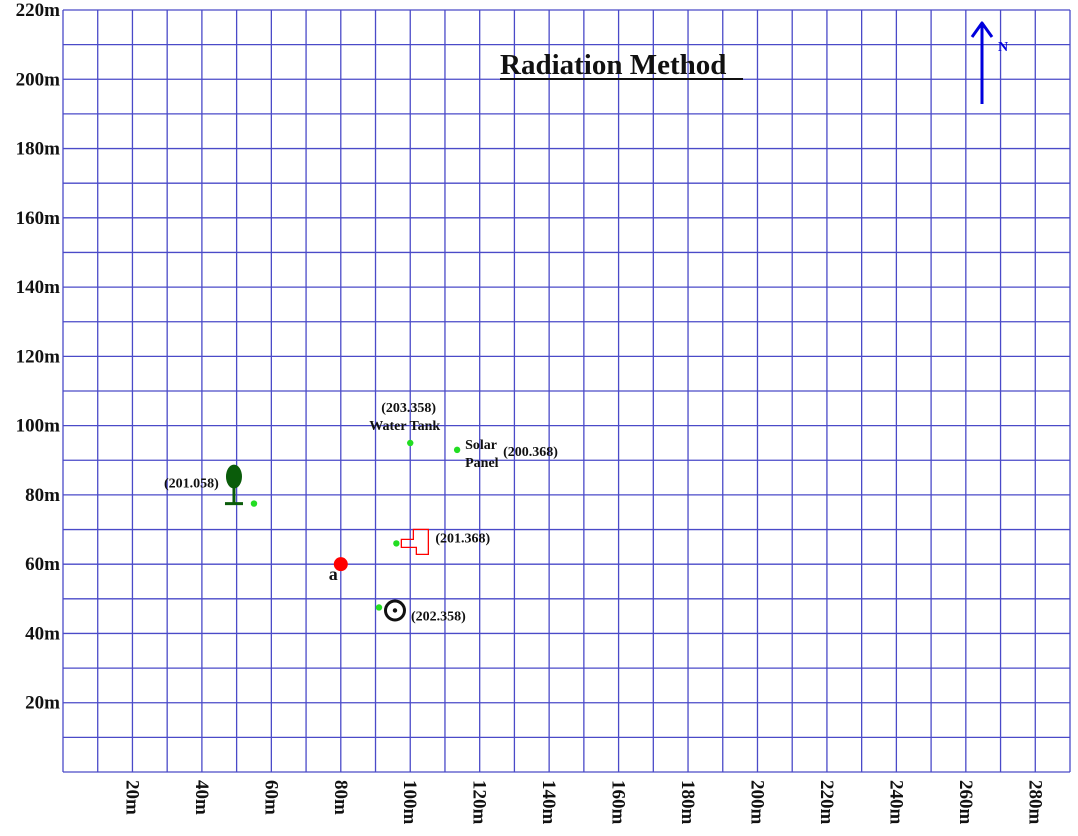 The width and height of the screenshot is (1078, 836). Describe the element at coordinates (404, 426) in the screenshot. I see `water-tank-label: Water Tank` at that location.